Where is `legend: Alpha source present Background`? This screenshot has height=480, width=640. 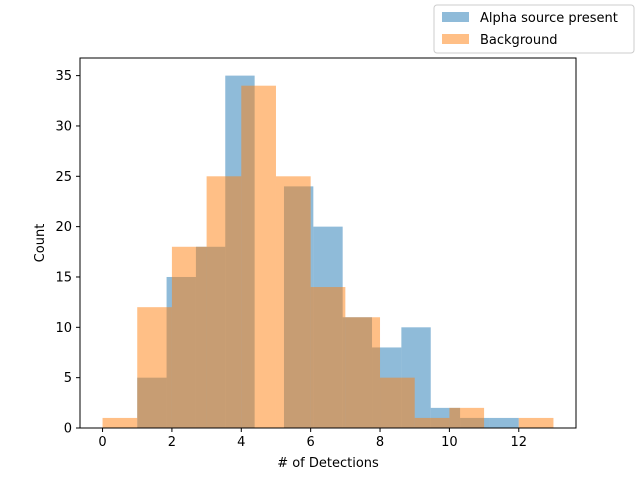
legend: Alpha source present Background is located at coordinates (534, 29).